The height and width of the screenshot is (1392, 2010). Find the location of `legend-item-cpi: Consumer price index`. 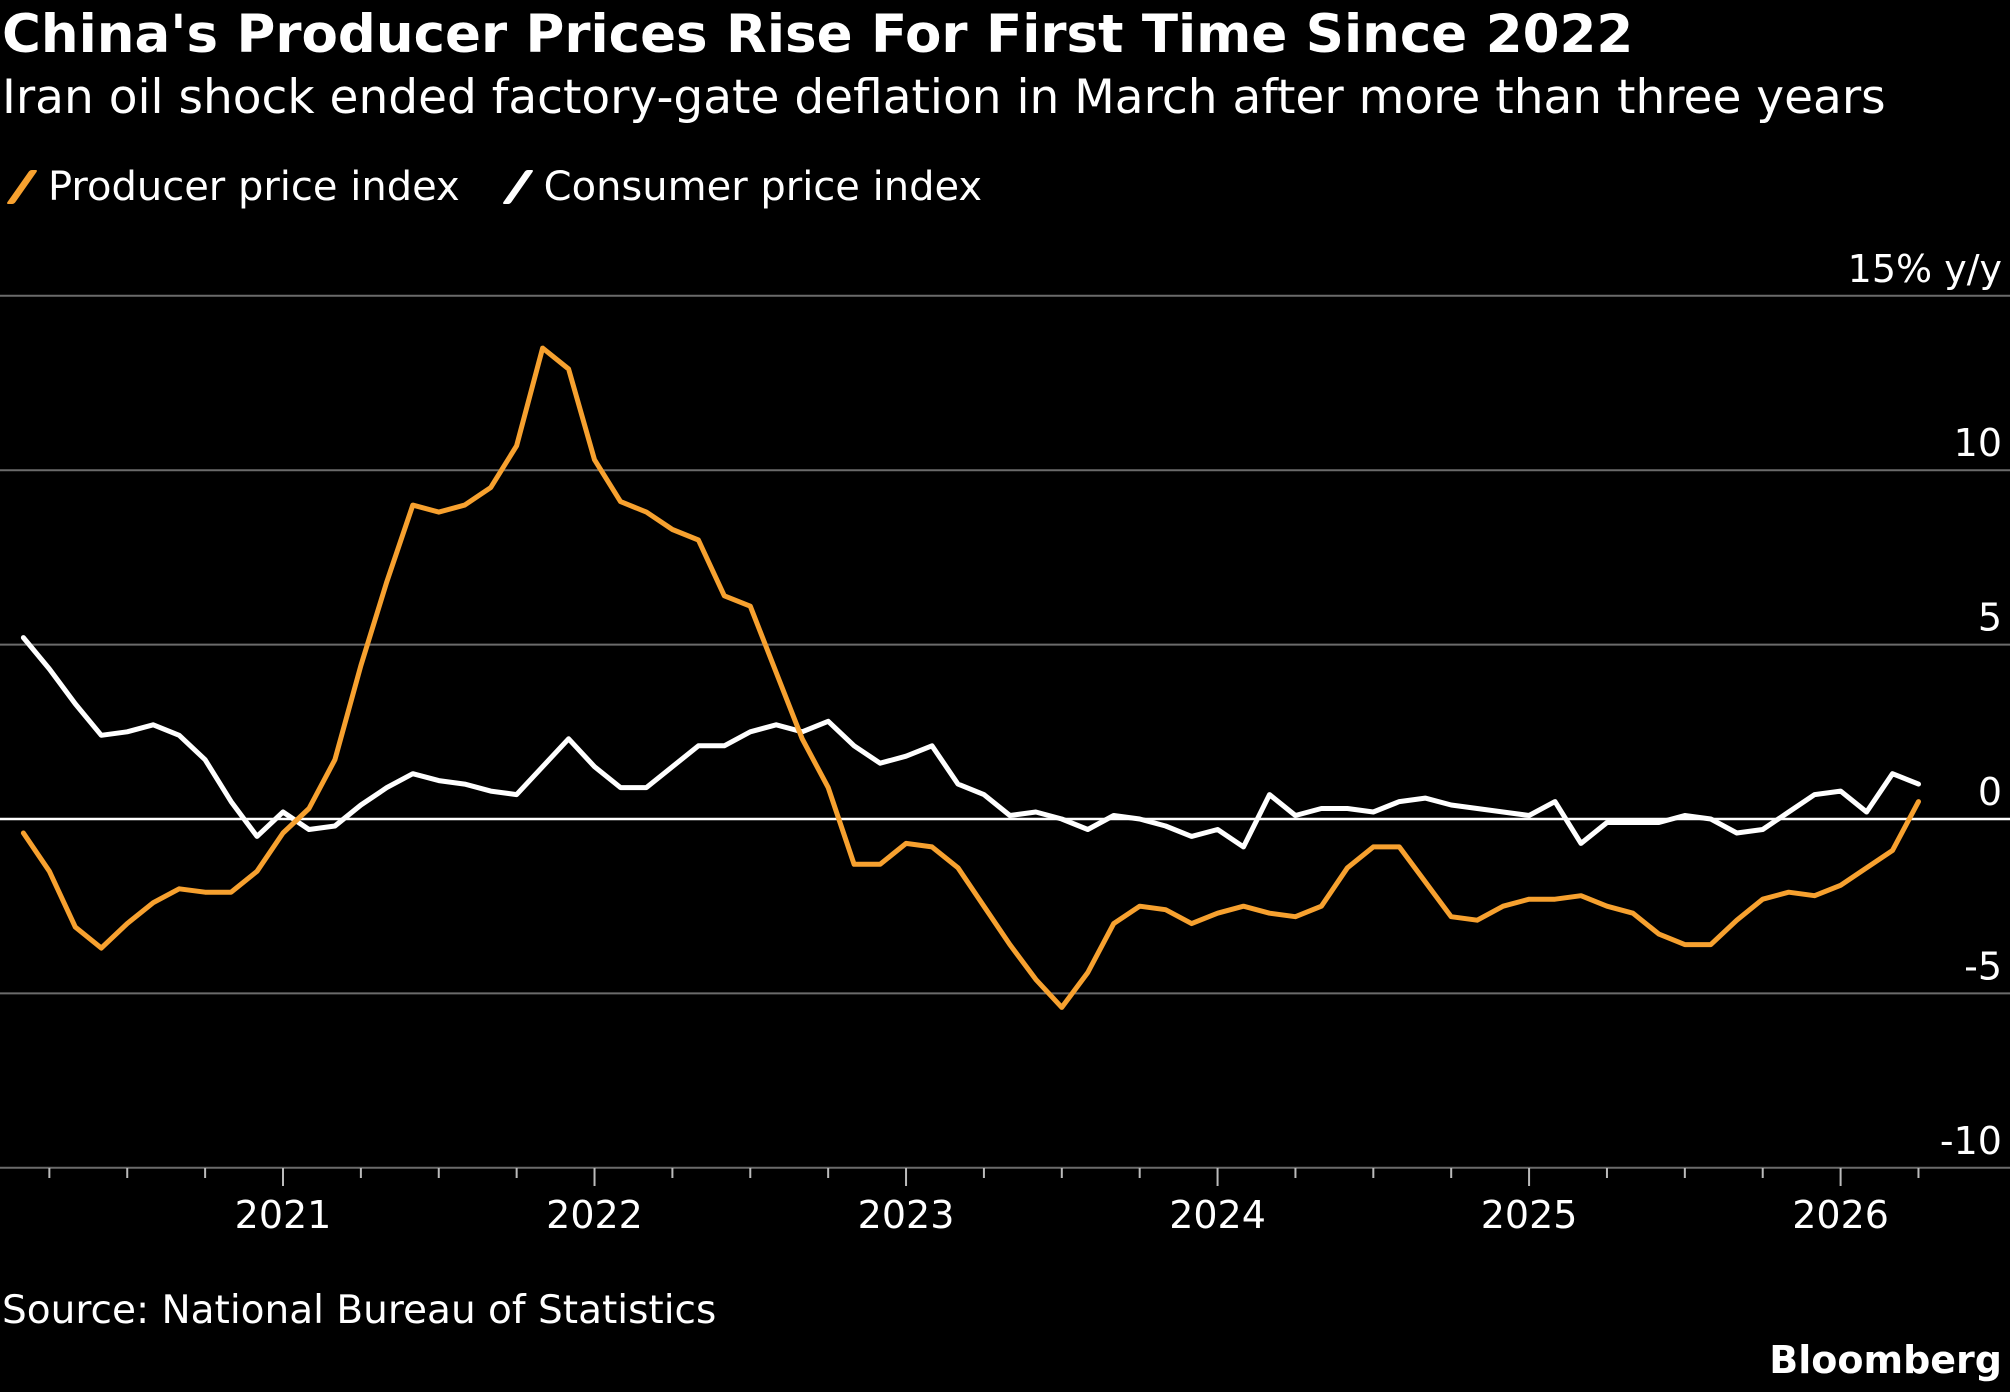

legend-item-cpi: Consumer price index is located at coordinates (741, 187).